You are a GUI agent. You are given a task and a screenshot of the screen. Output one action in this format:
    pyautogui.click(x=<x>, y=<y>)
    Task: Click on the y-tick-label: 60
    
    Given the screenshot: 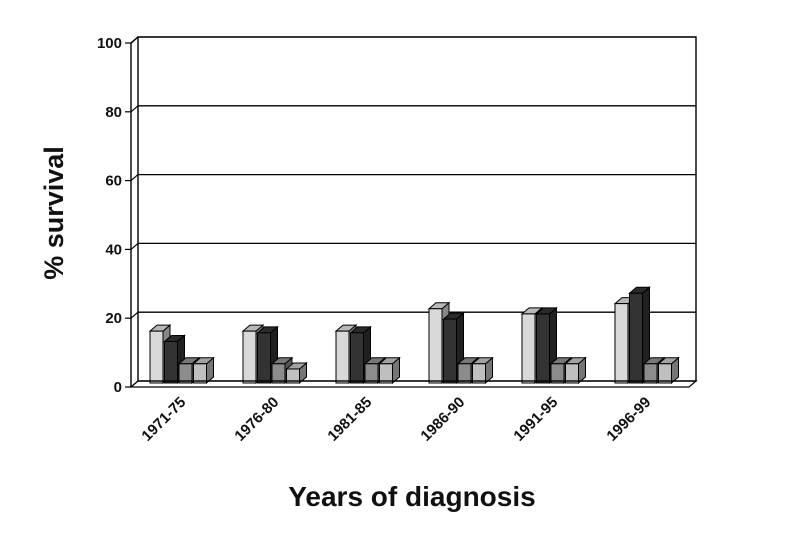 What is the action you would take?
    pyautogui.click(x=113, y=181)
    